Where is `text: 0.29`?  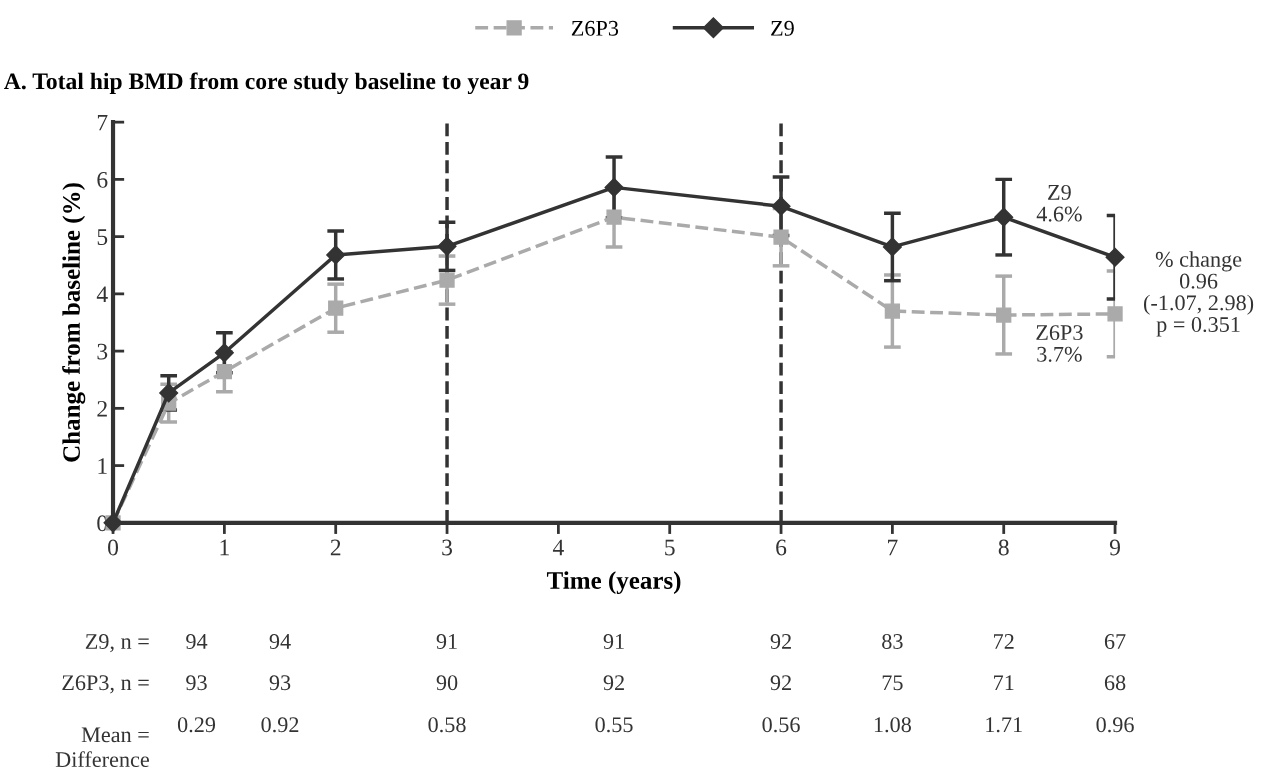 text: 0.29 is located at coordinates (196, 725).